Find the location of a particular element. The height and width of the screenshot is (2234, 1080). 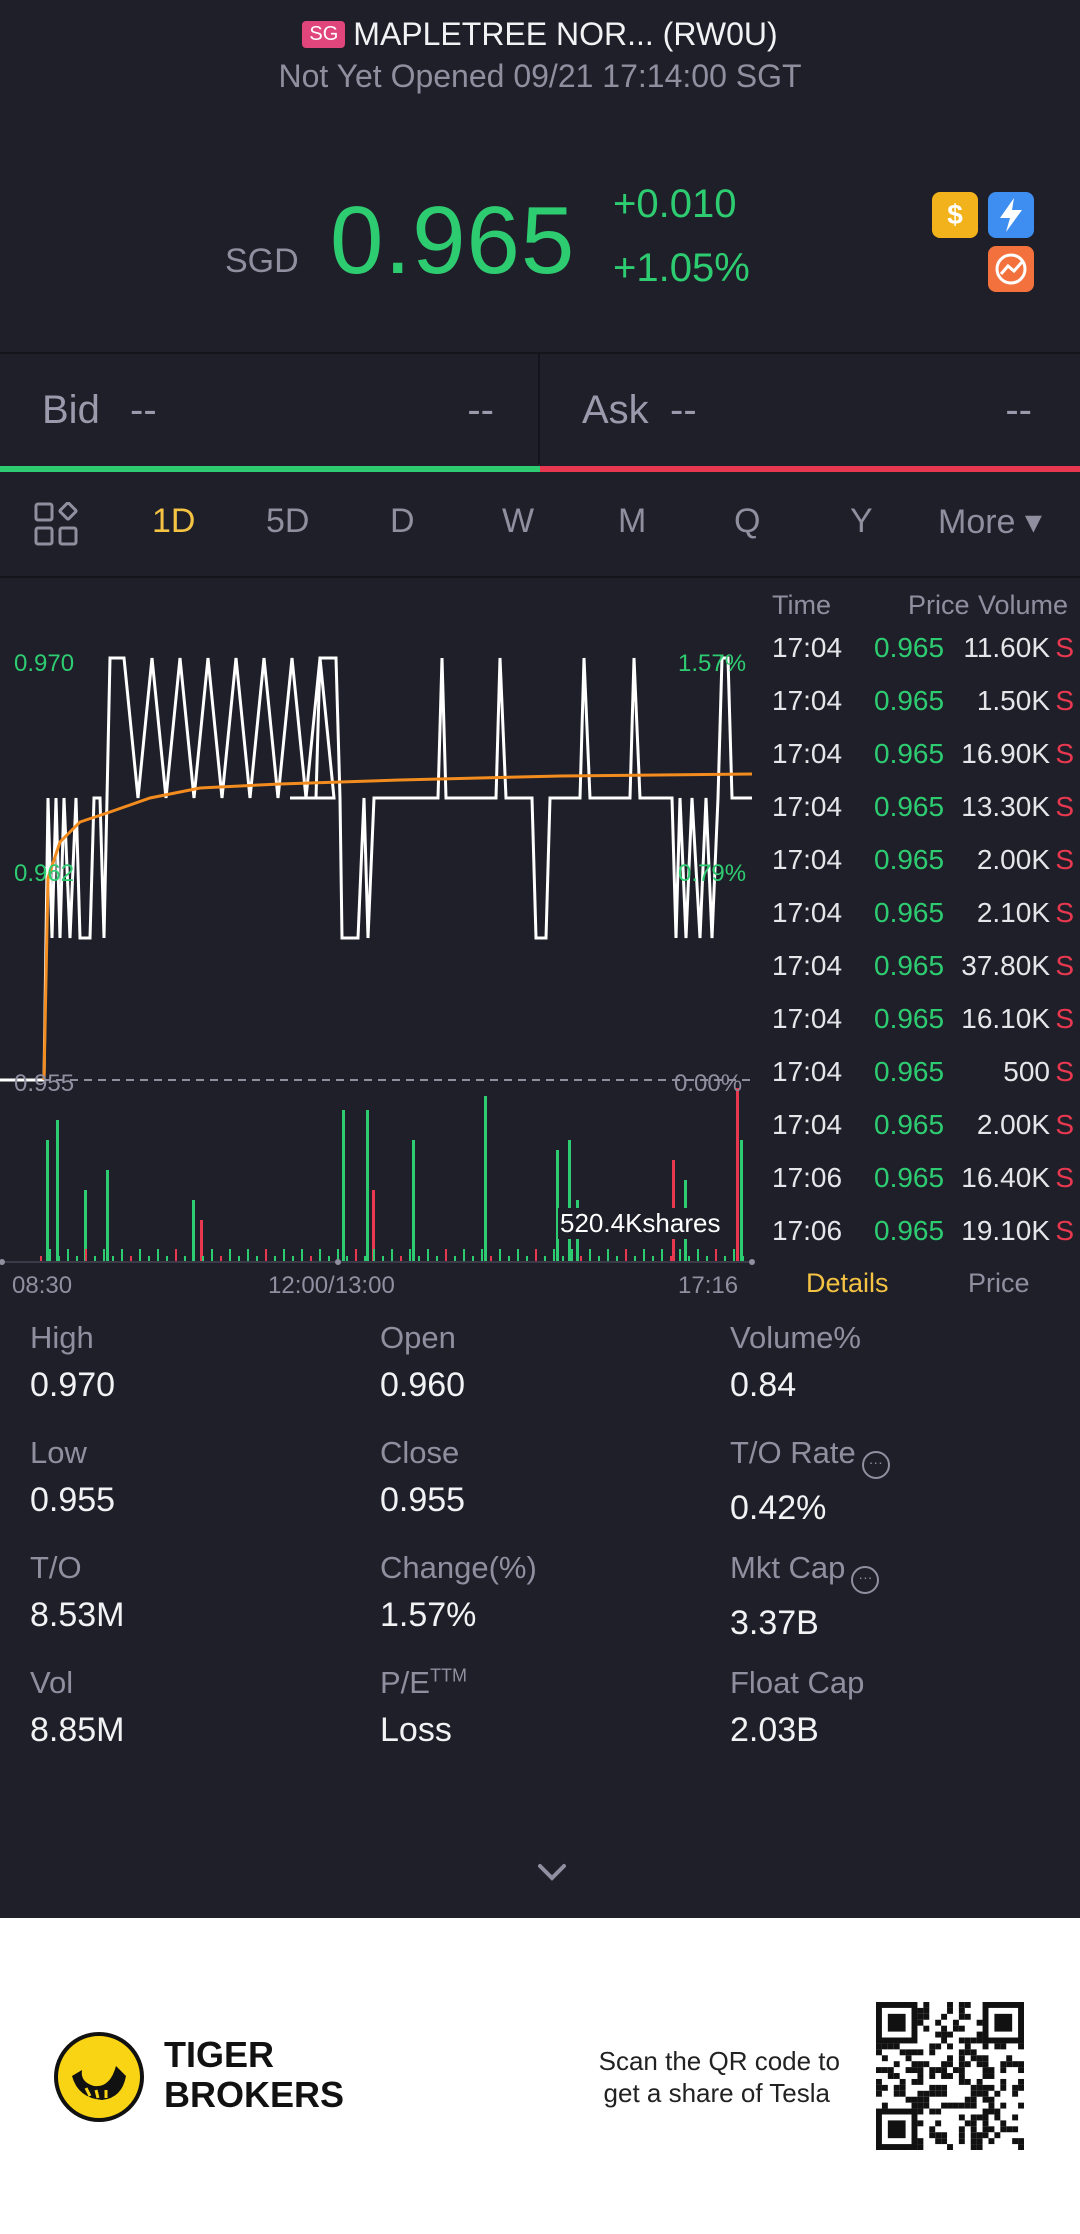

volume-label: 520.4Kshares is located at coordinates (640, 1223).